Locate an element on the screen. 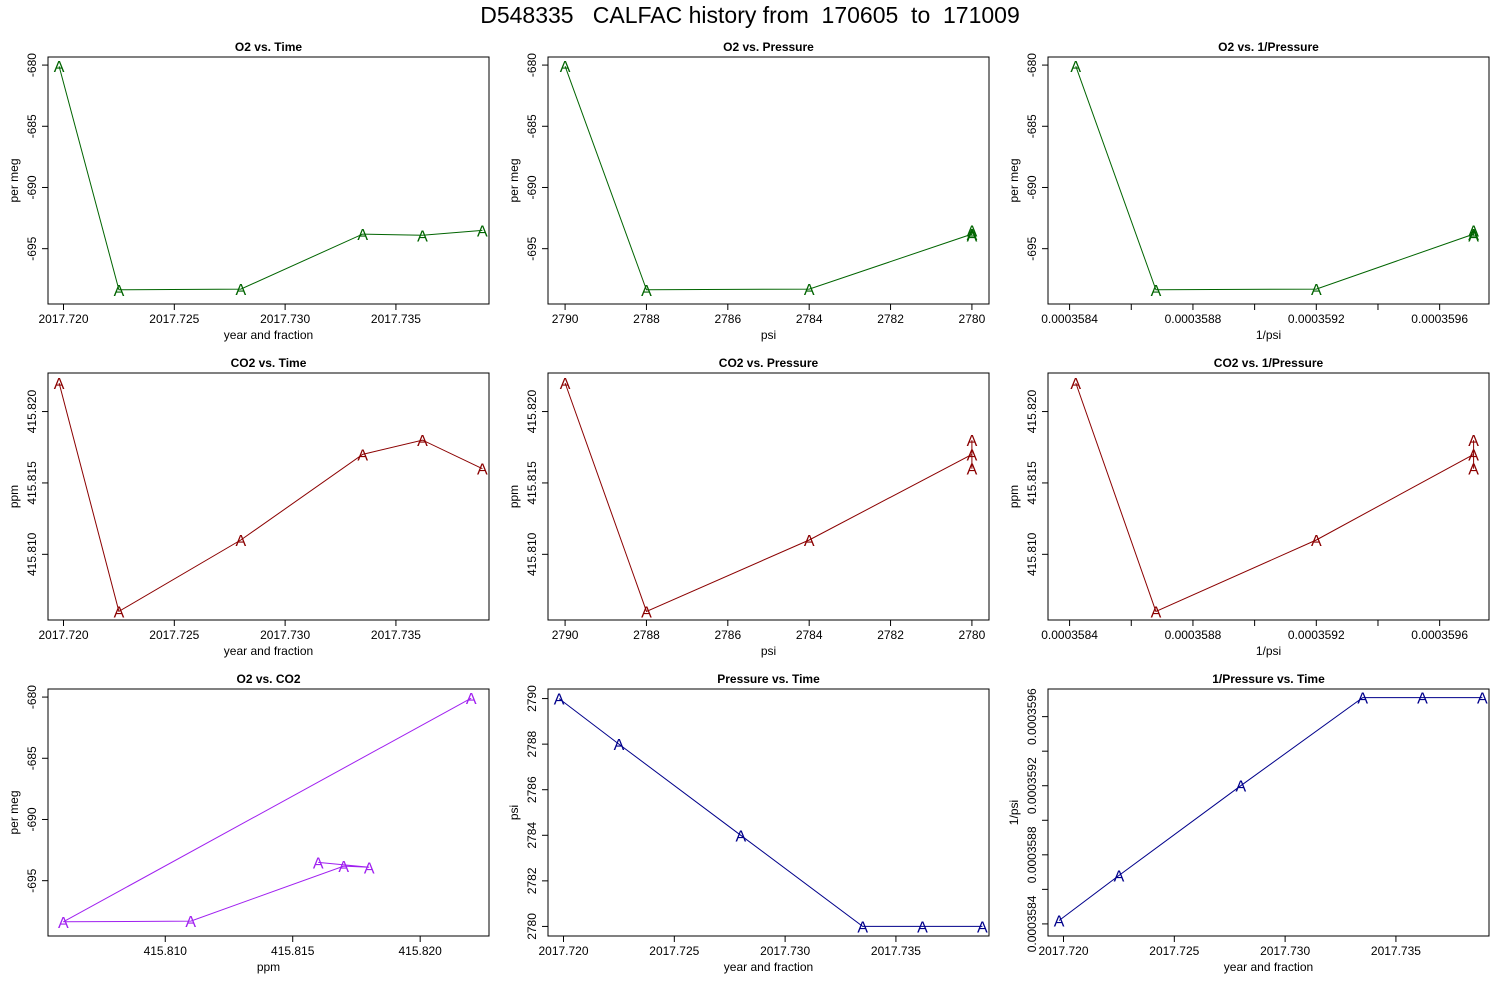 Image resolution: width=1500 pixels, height=1000 pixels. chart-title: CO2 vs. 1/Pressure is located at coordinates (1269, 363).